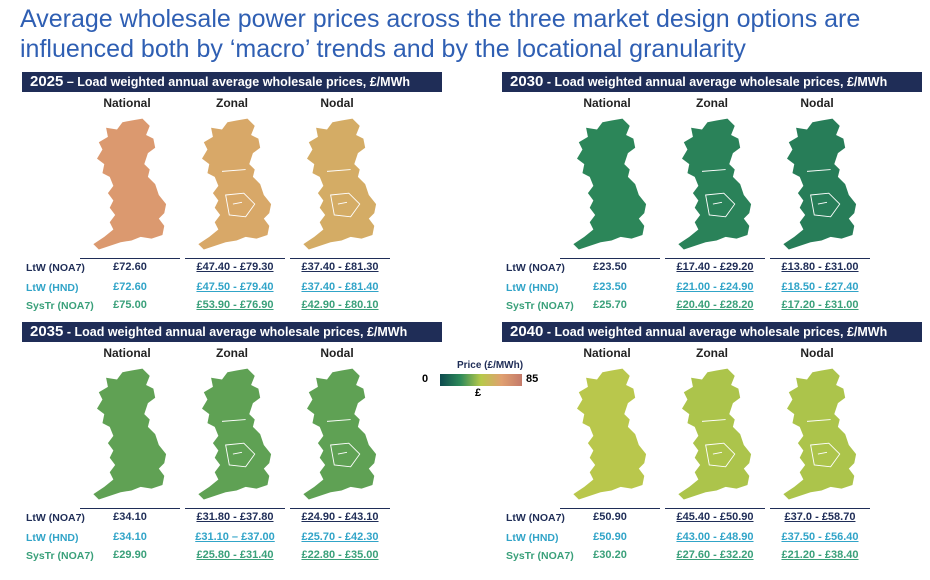 The image size is (930, 580). What do you see at coordinates (340, 267) in the screenshot?
I see `price-value: £37.40 - £81.30` at bounding box center [340, 267].